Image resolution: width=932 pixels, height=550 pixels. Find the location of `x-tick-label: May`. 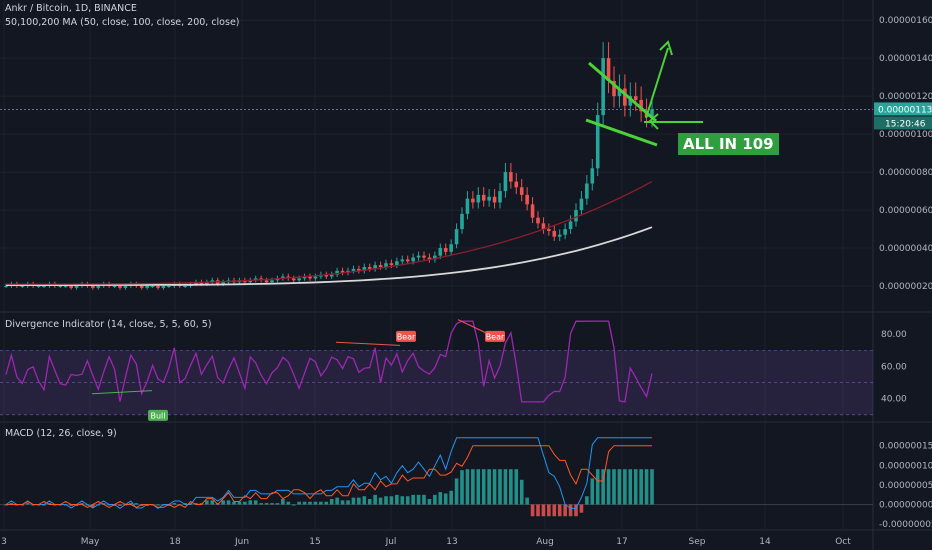

x-tick-label: May is located at coordinates (90, 542).